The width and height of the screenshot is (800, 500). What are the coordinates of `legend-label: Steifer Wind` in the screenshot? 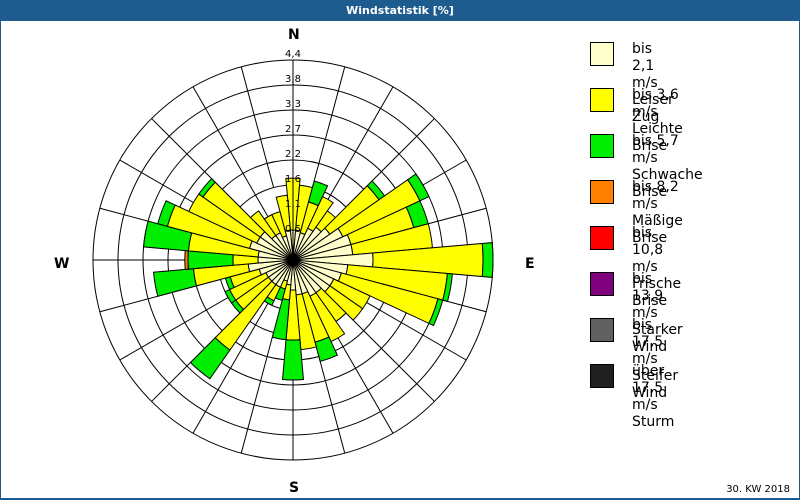 It's located at (655, 384).